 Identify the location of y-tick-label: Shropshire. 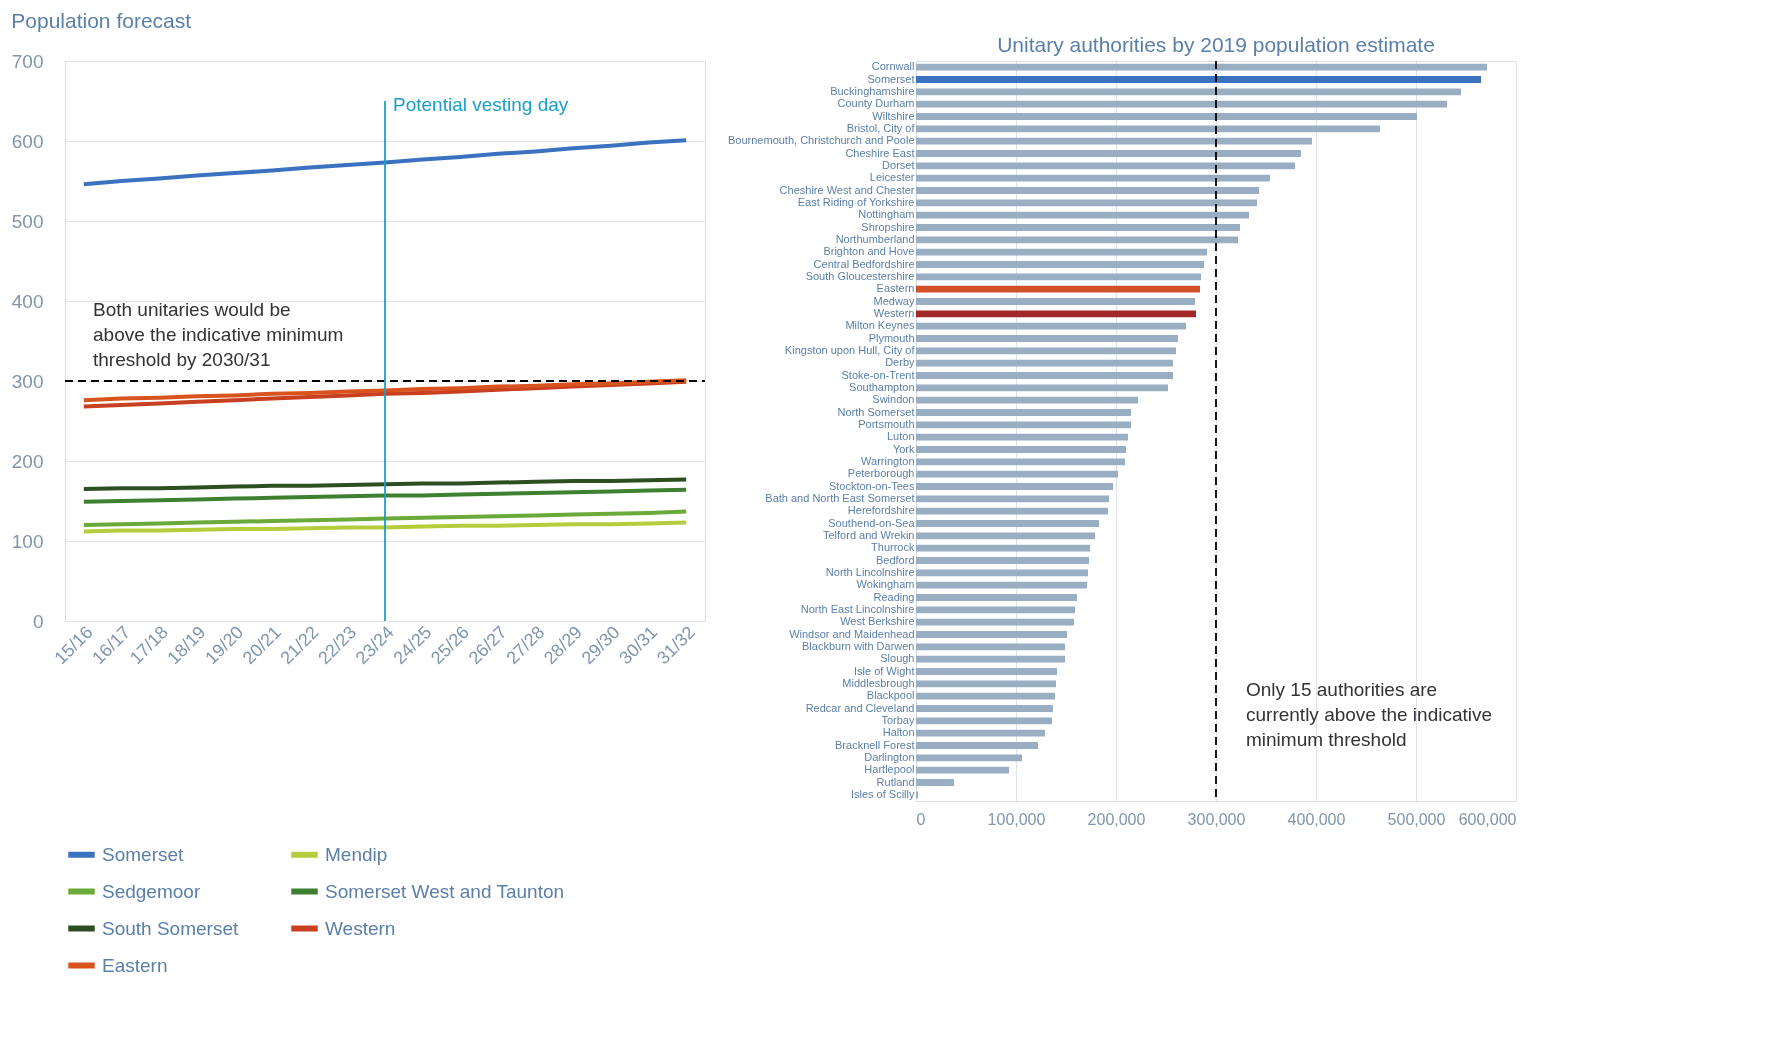
(888, 226).